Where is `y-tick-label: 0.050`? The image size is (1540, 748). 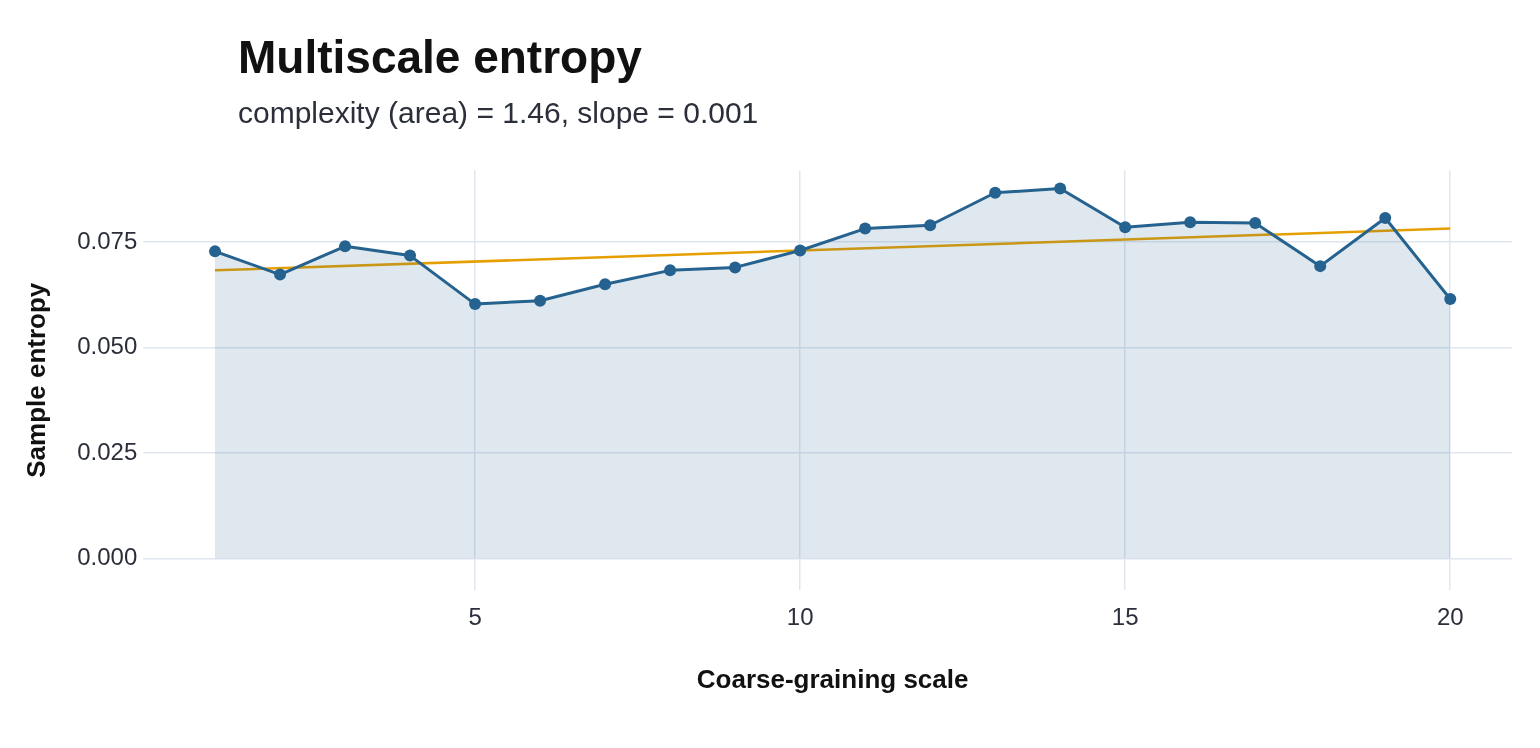
y-tick-label: 0.050 is located at coordinates (107, 346).